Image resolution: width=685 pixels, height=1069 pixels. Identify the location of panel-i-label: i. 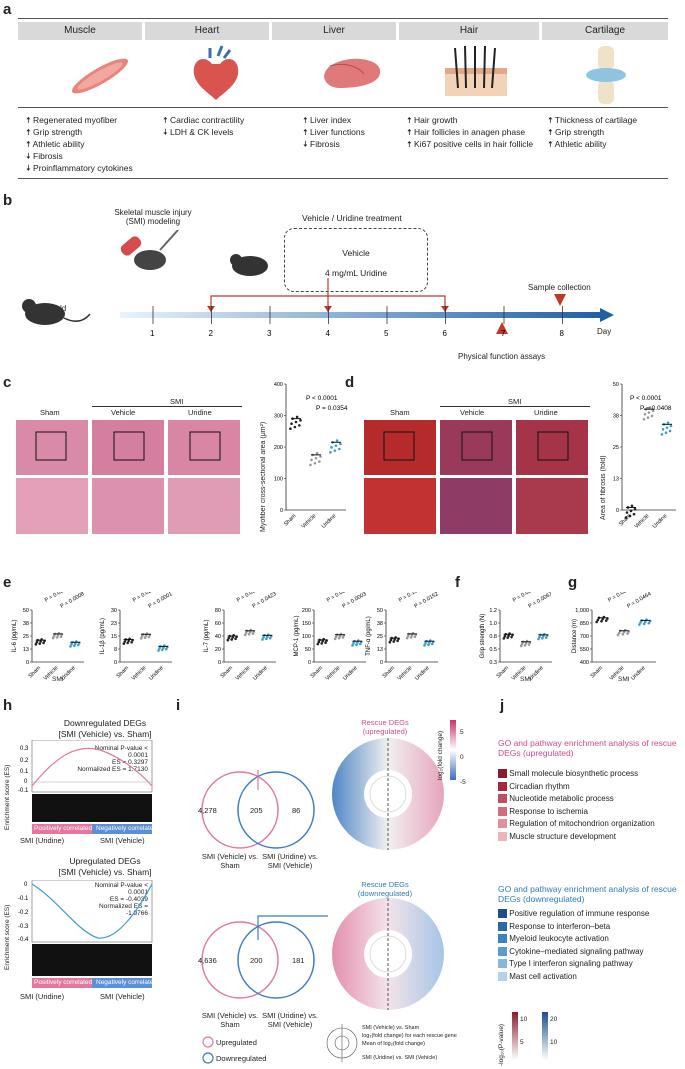
(178, 705).